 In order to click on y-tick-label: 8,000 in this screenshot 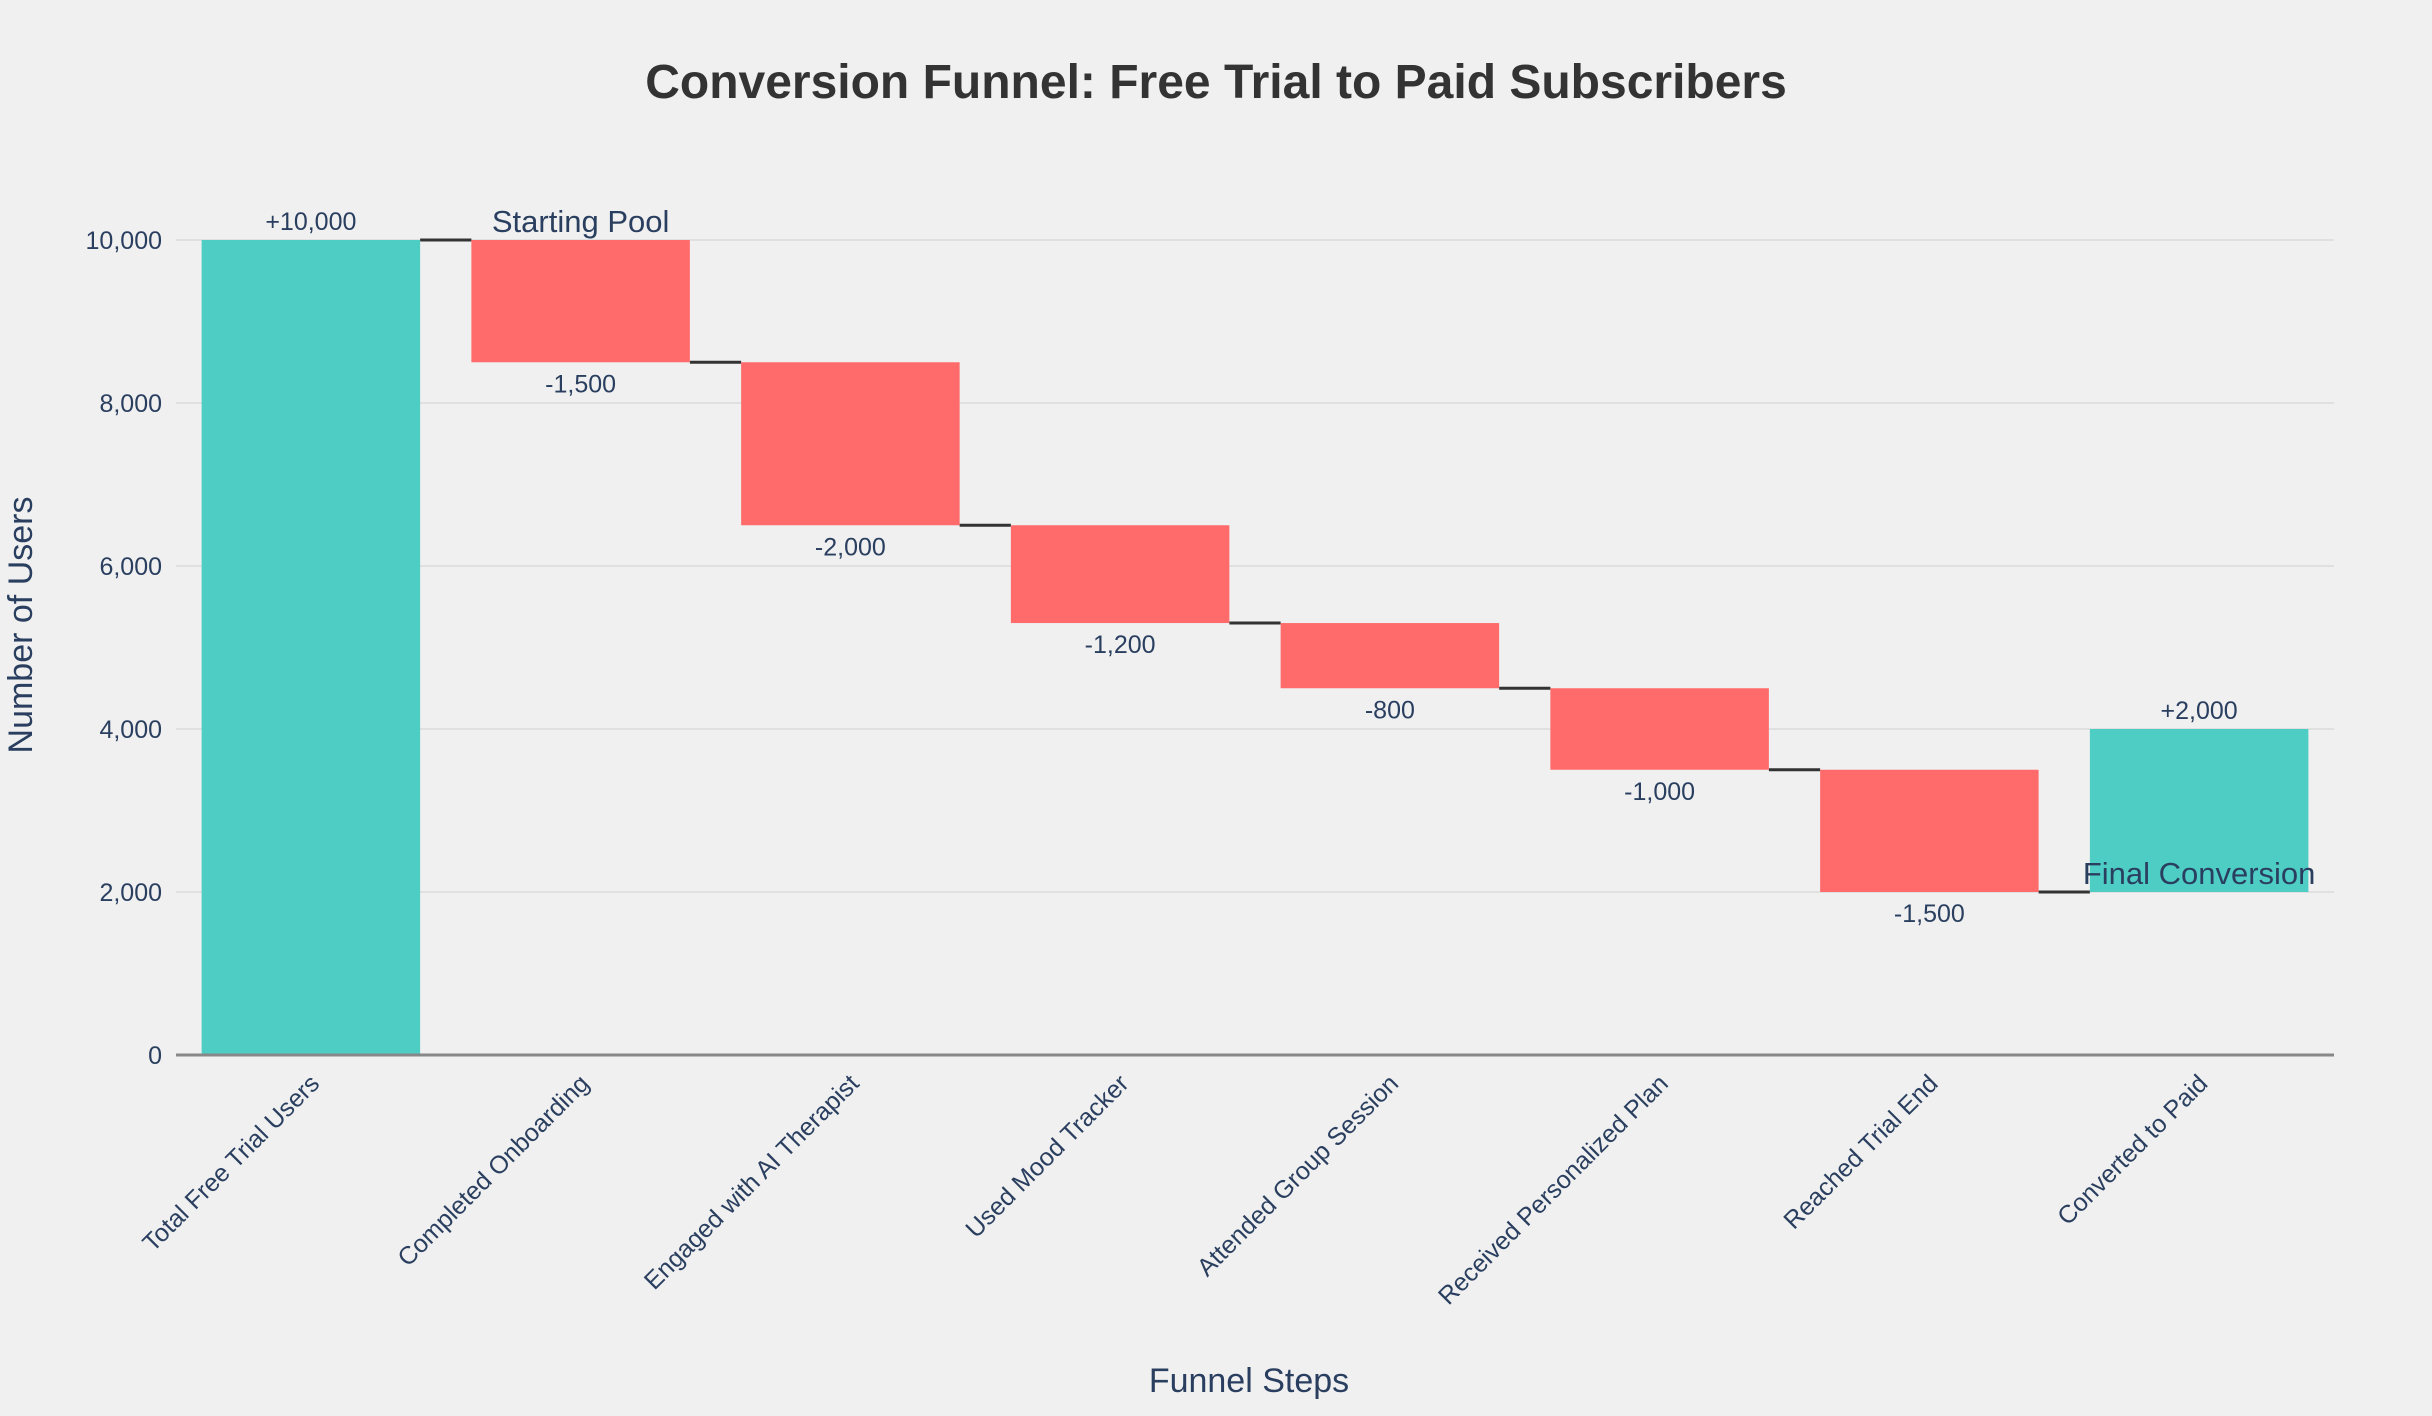, I will do `click(130, 404)`.